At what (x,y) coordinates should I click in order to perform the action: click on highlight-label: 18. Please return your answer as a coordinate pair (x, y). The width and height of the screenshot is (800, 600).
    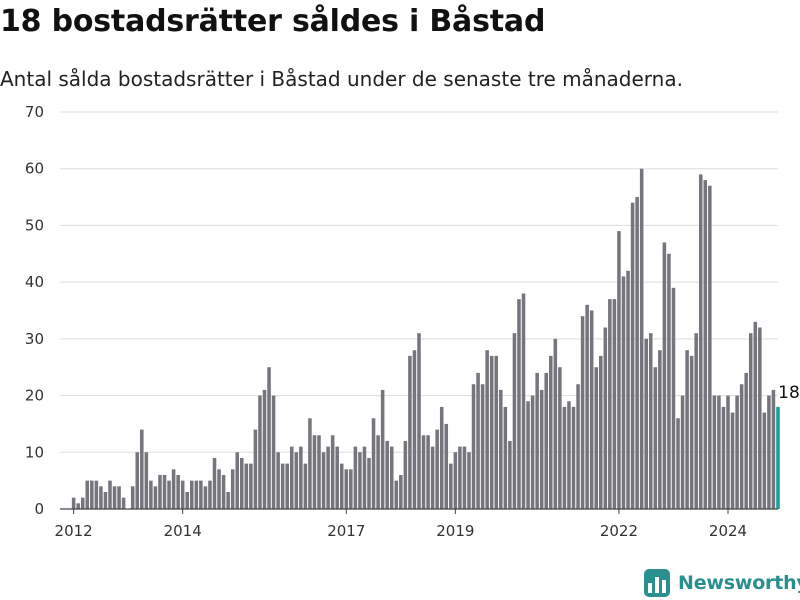
    Looking at the image, I should click on (789, 393).